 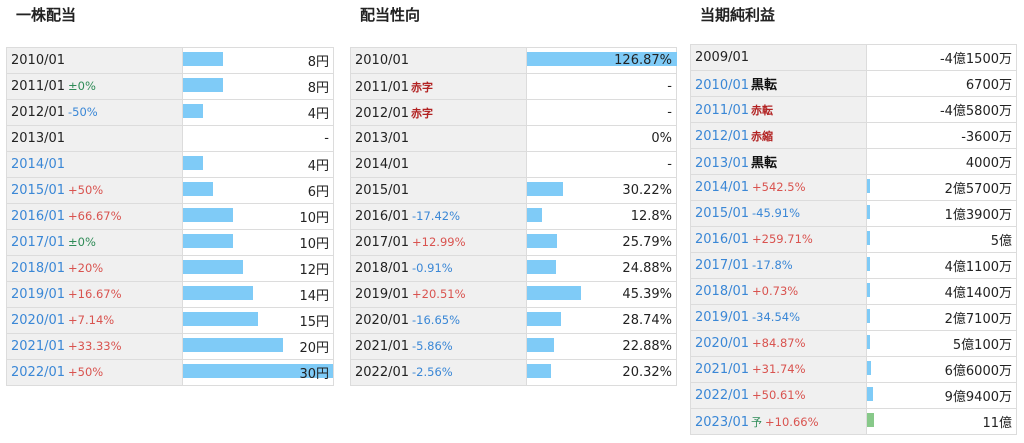 What do you see at coordinates (86, 268) in the screenshot?
I see `change-percent: +20%` at bounding box center [86, 268].